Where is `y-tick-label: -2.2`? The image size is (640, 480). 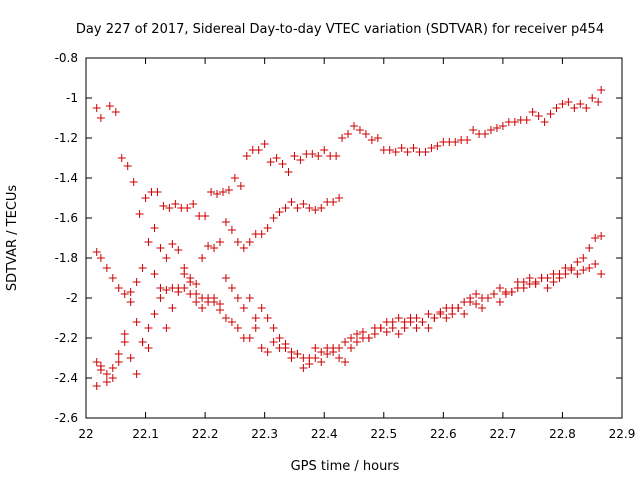
y-tick-label: -2.2 is located at coordinates (66, 338).